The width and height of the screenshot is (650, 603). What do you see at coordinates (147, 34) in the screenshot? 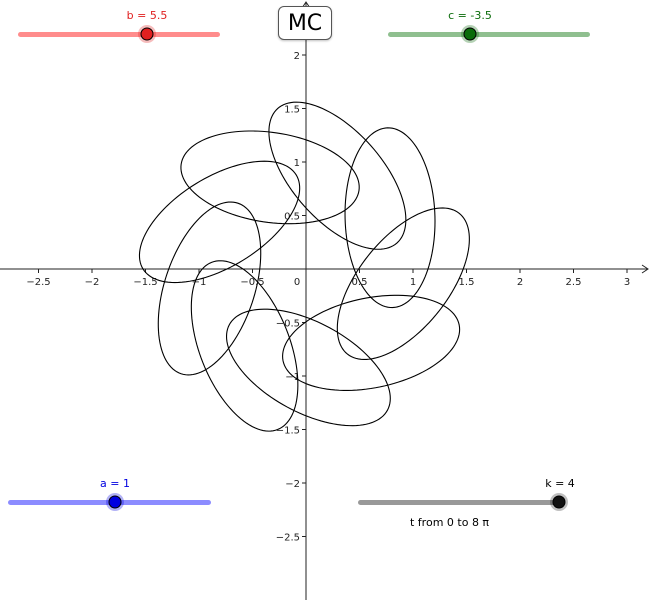
I see `slider-b-knob` at bounding box center [147, 34].